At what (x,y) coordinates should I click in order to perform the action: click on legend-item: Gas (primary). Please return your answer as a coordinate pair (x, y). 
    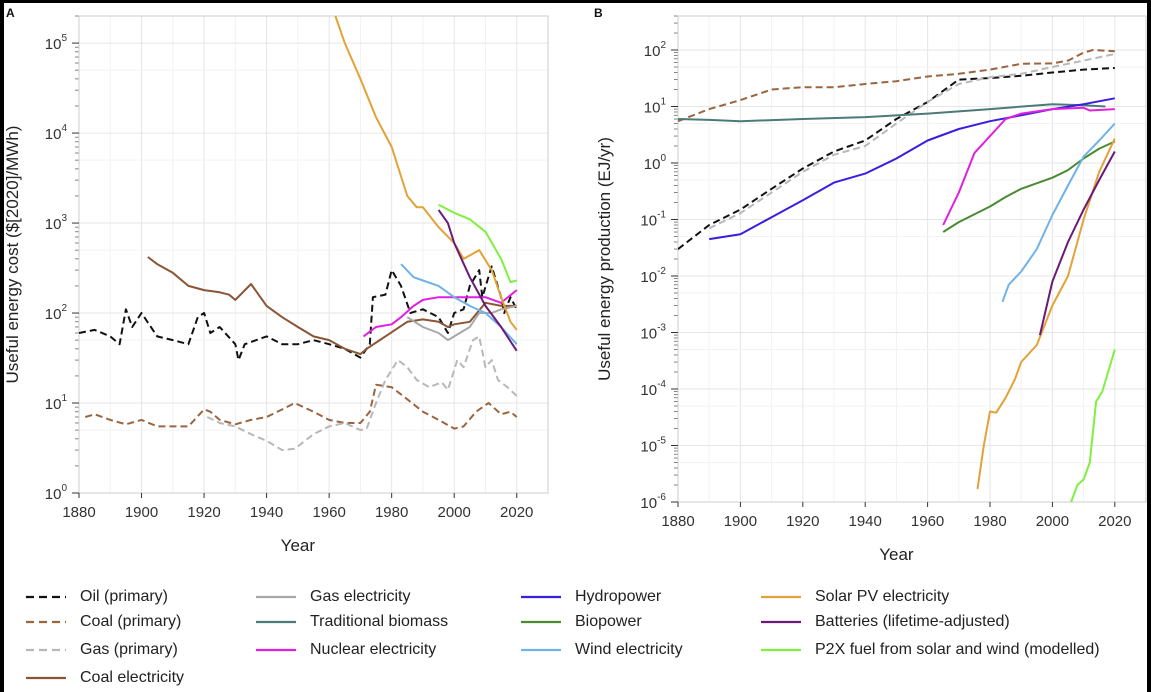
    Looking at the image, I should click on (101, 650).